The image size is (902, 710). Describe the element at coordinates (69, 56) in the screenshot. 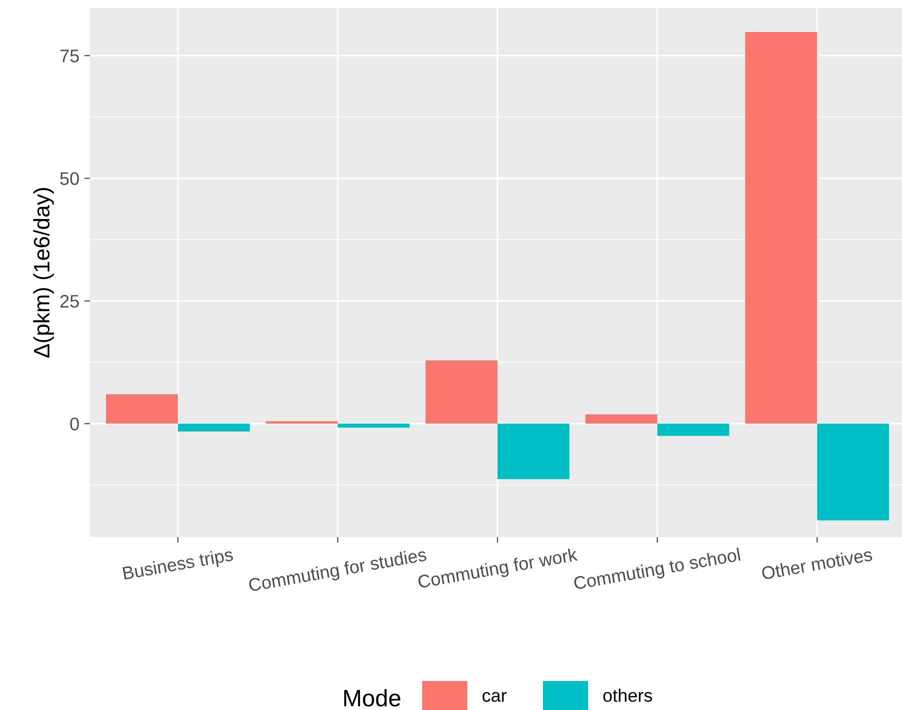

I see `y-tick-label: 75` at that location.